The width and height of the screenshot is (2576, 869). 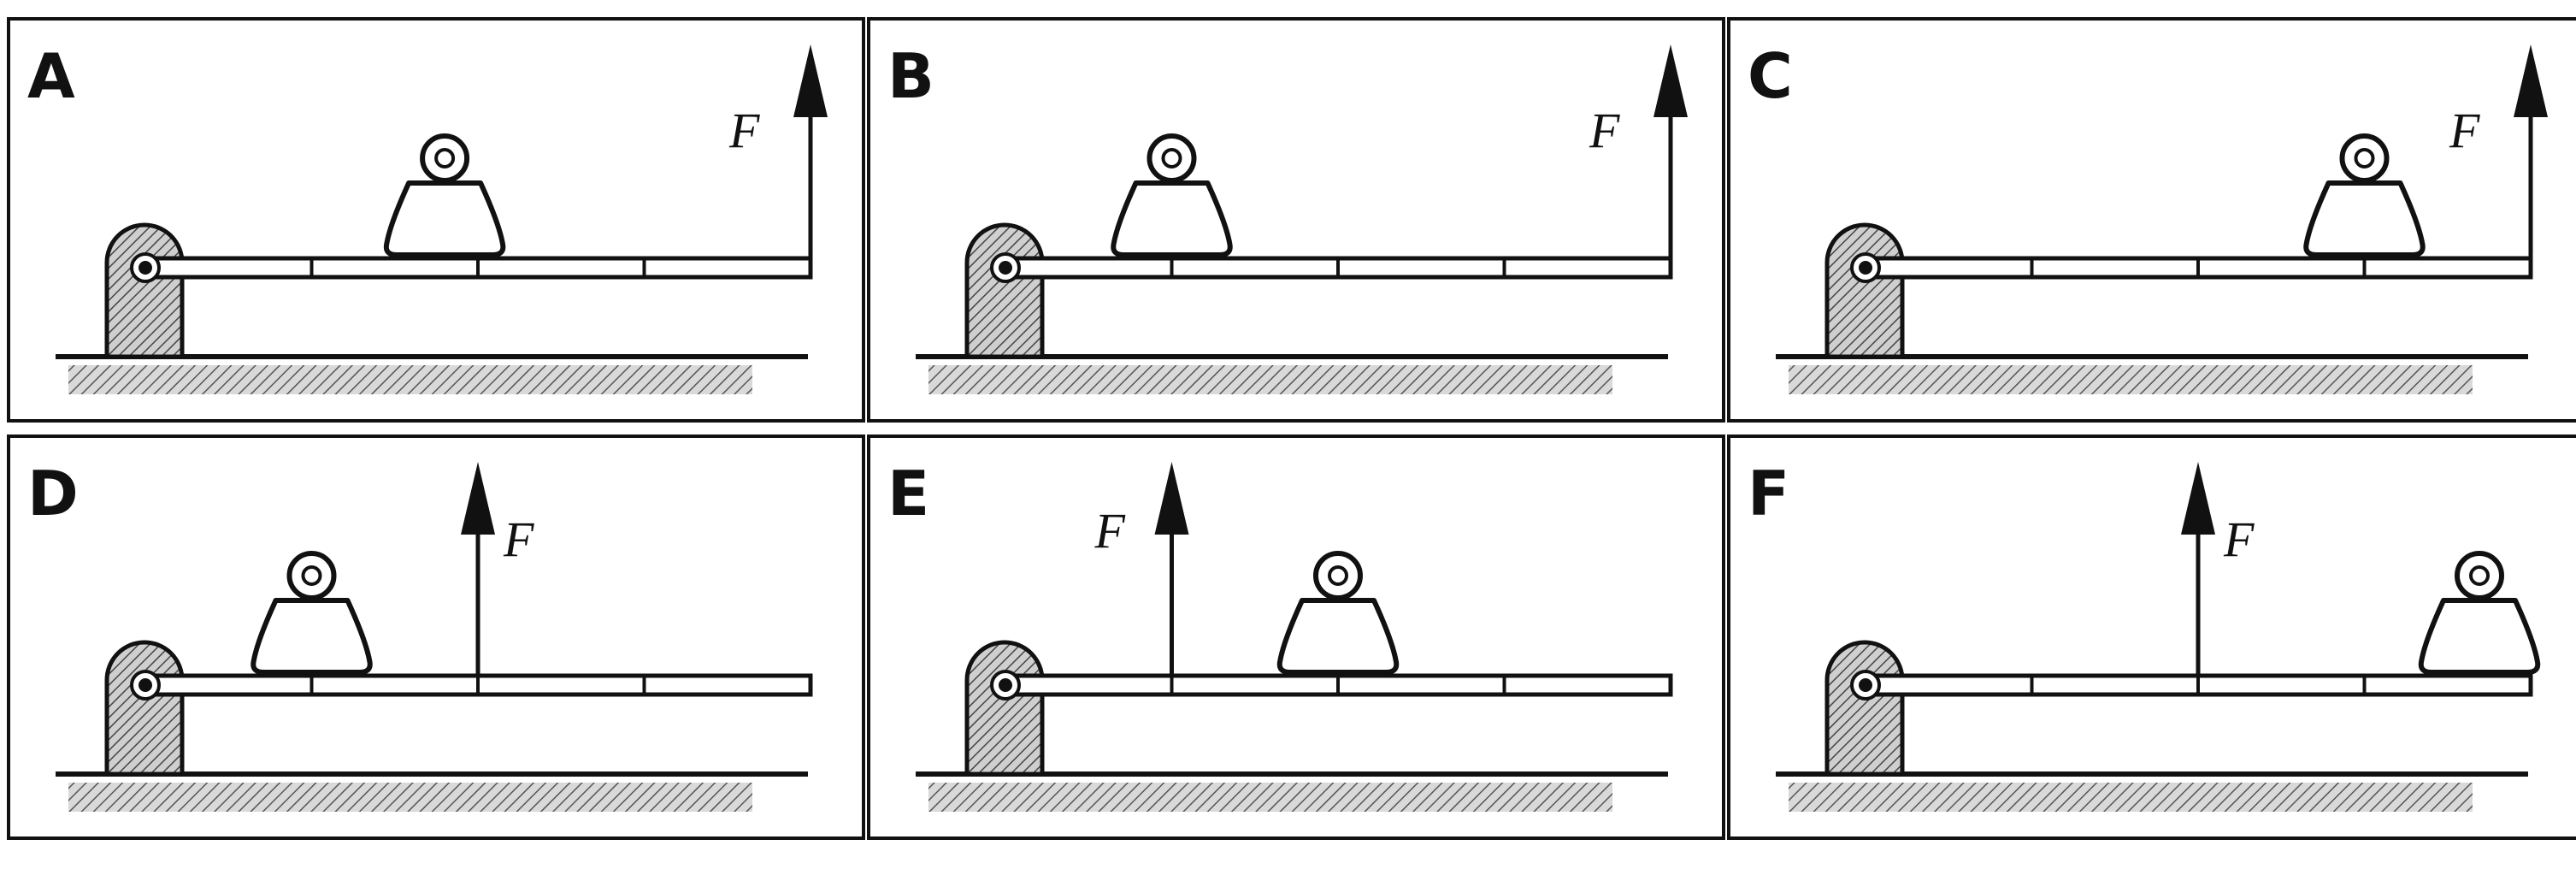 What do you see at coordinates (908, 494) in the screenshot?
I see `panel-label: E` at bounding box center [908, 494].